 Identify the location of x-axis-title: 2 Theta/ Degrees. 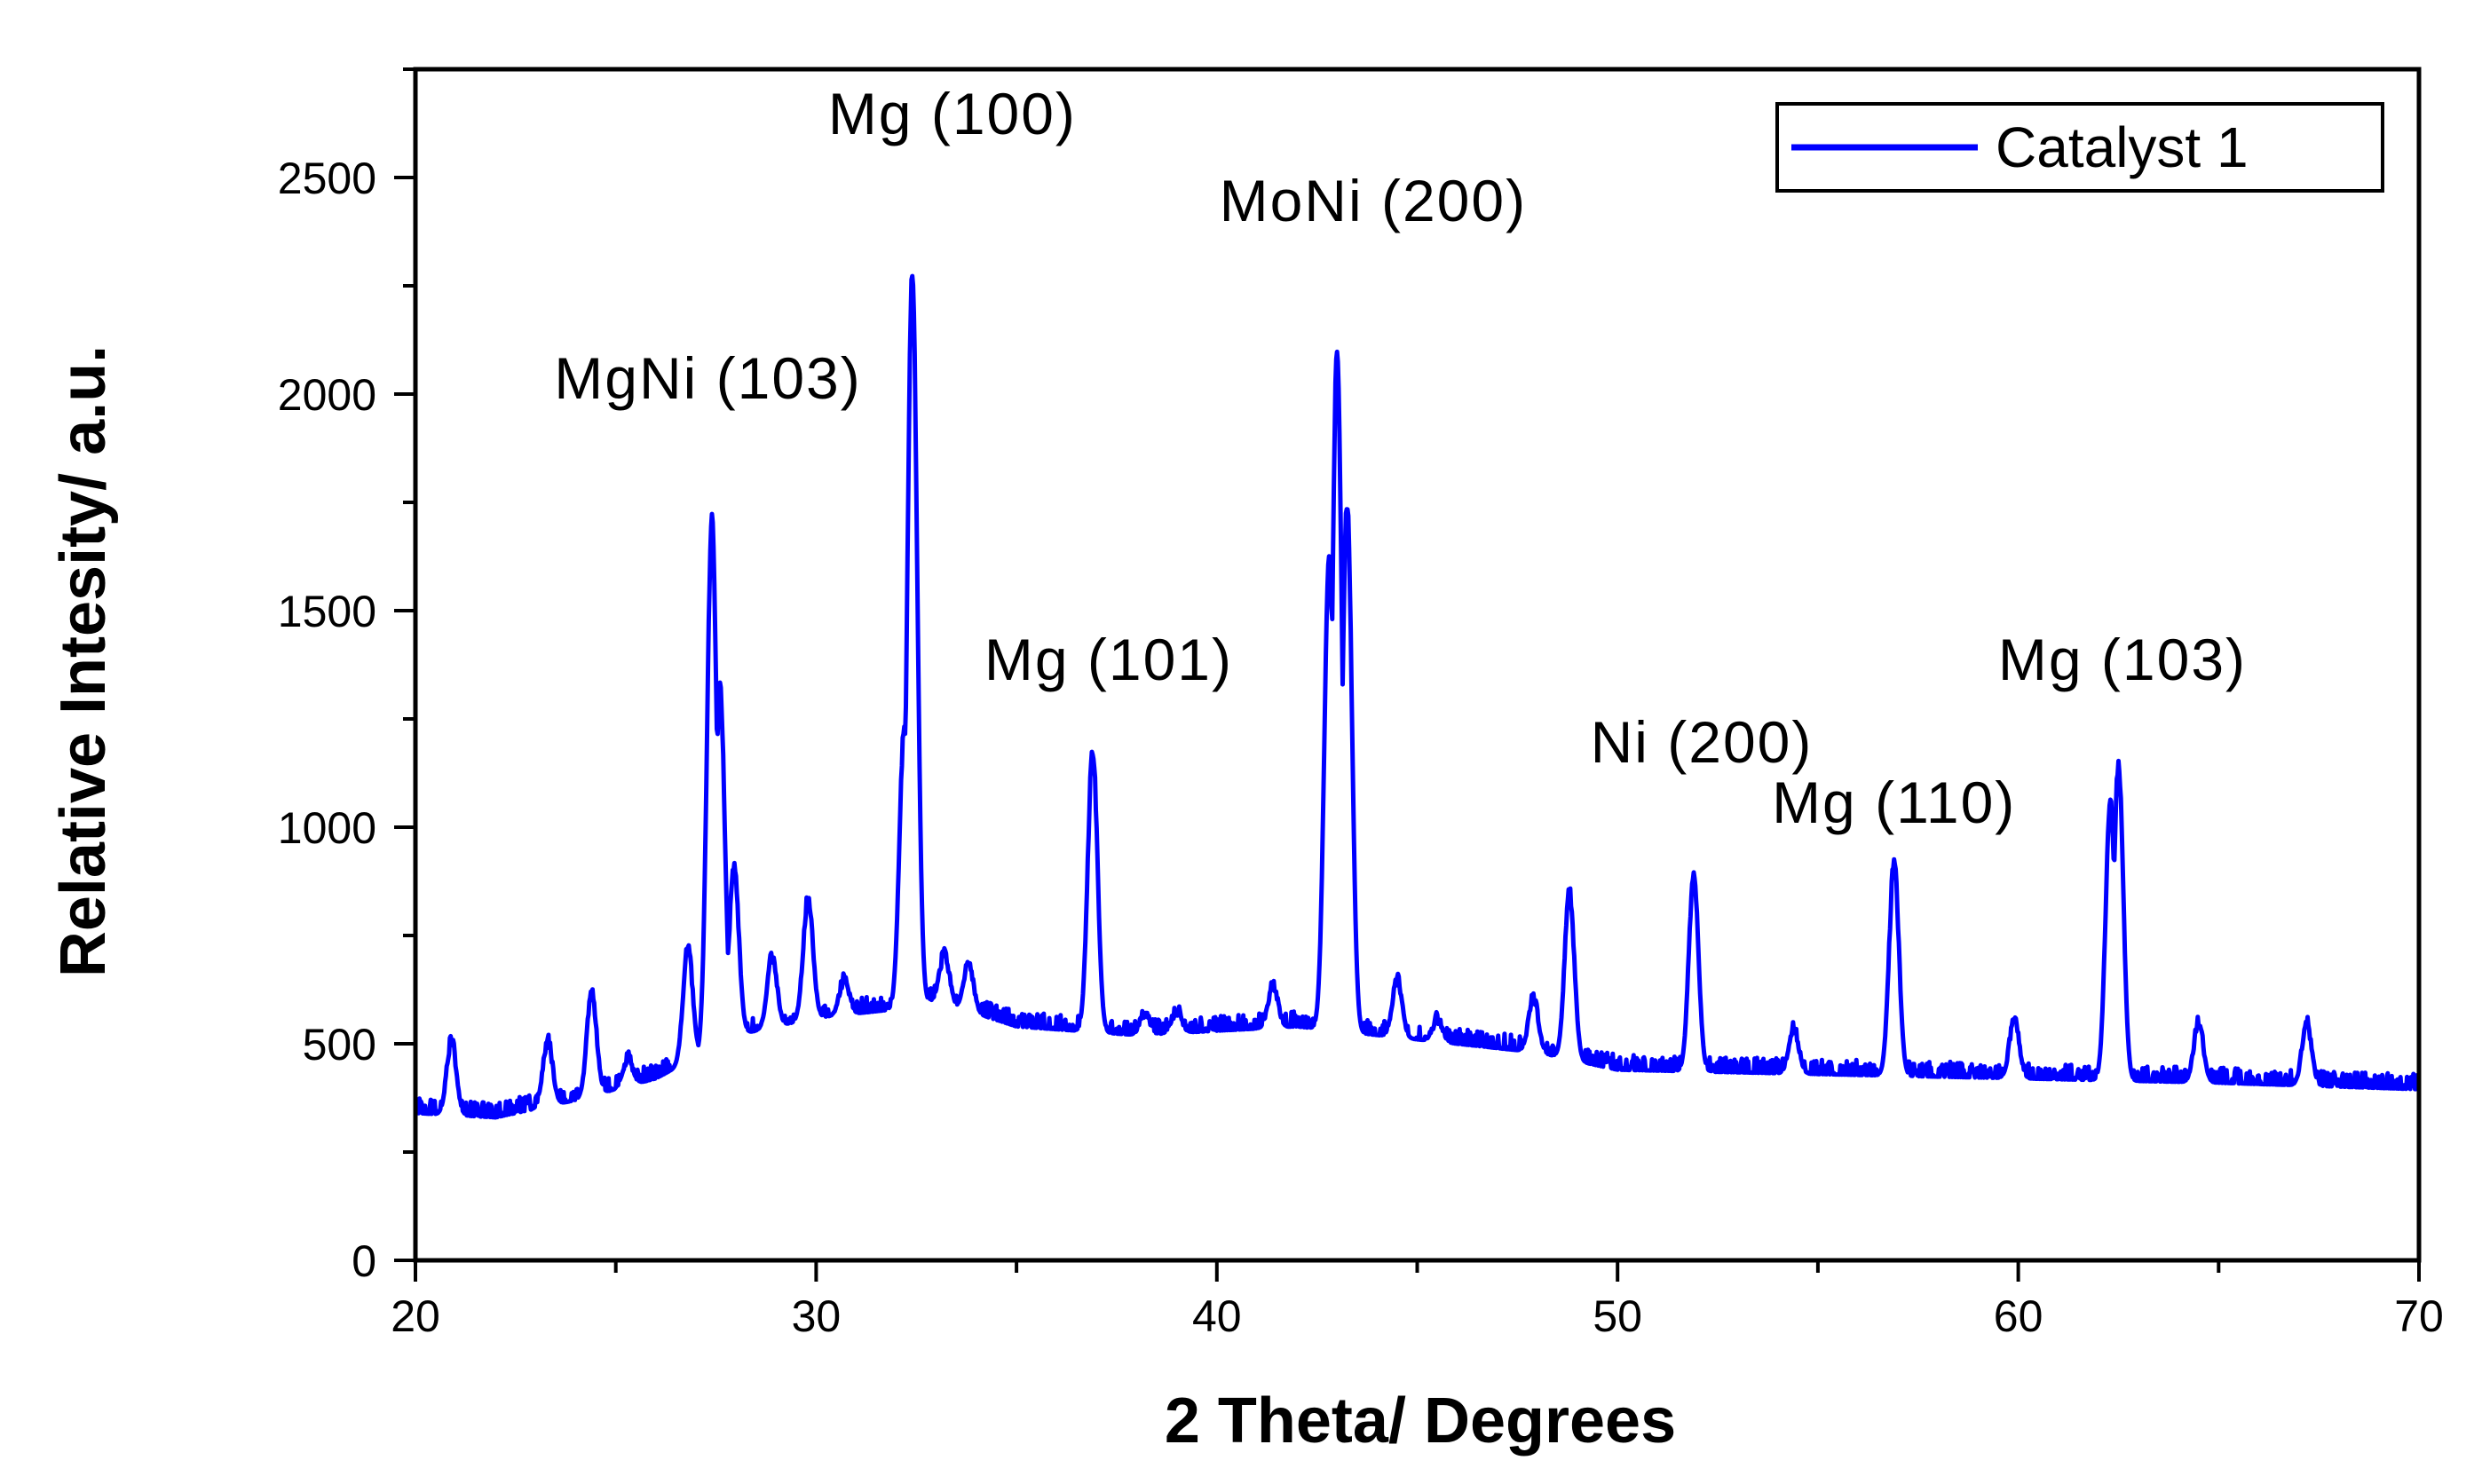
(1420, 1421).